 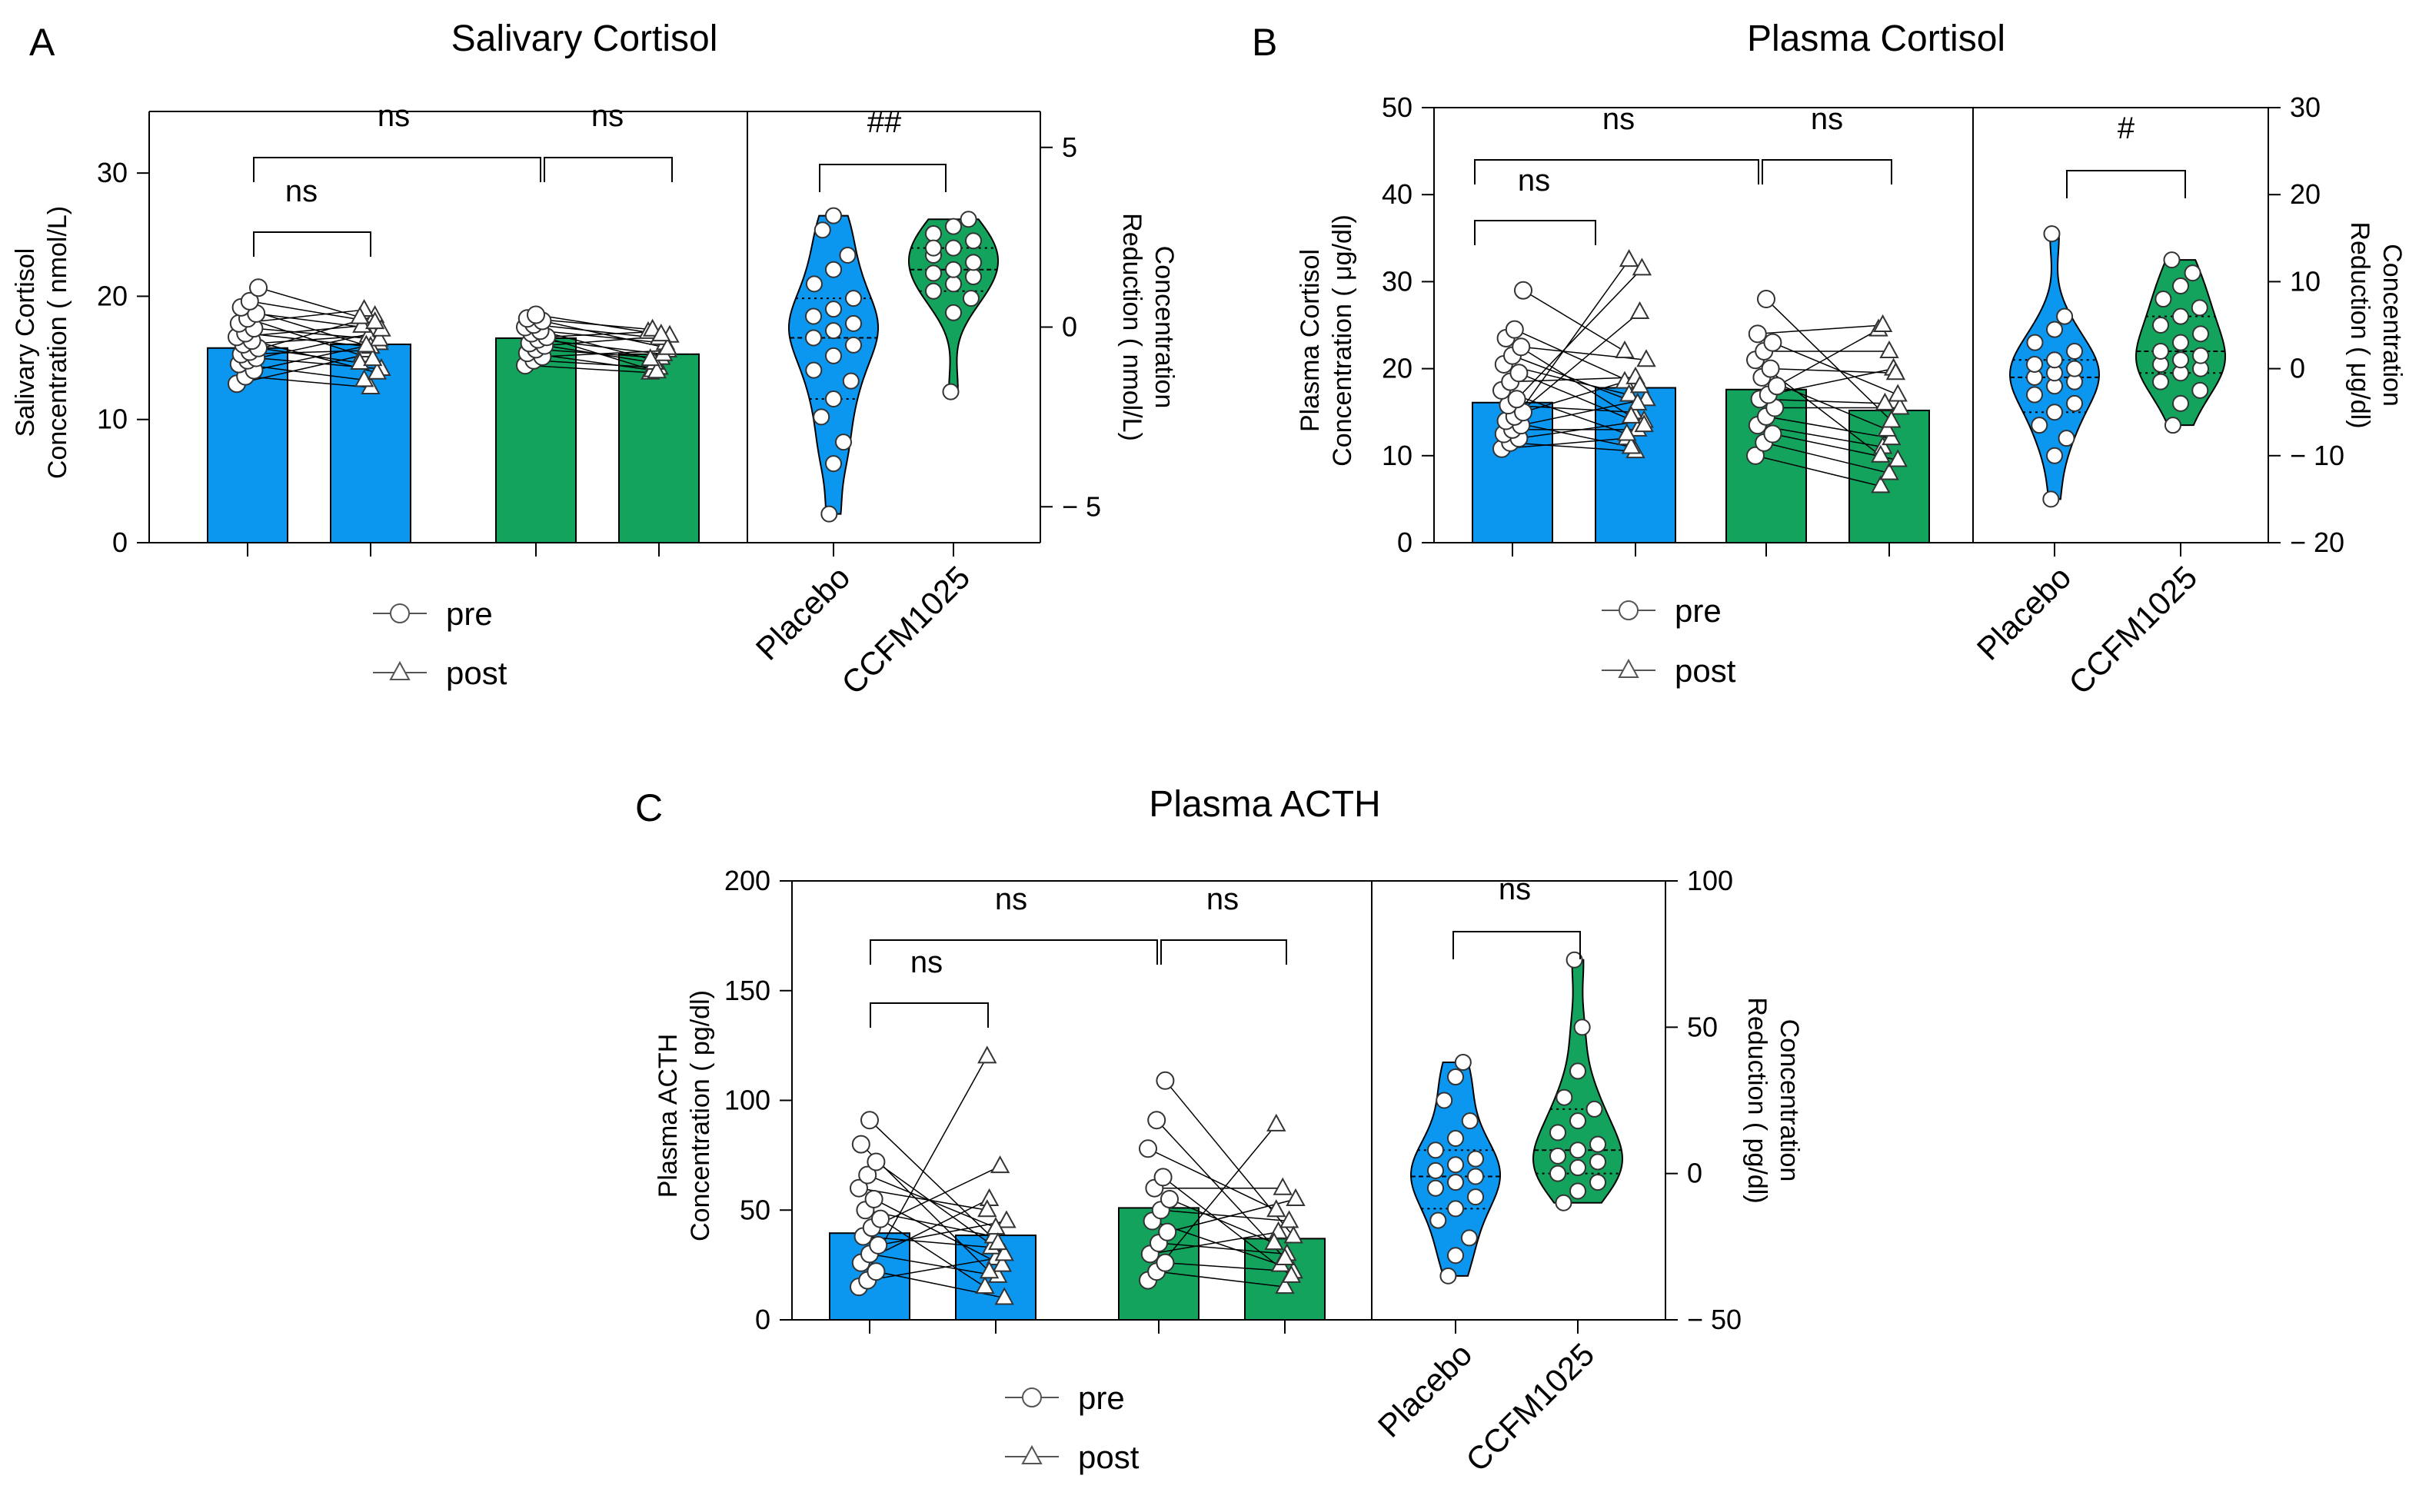 What do you see at coordinates (584, 38) in the screenshot?
I see `chart-title: Salivary Cortisol` at bounding box center [584, 38].